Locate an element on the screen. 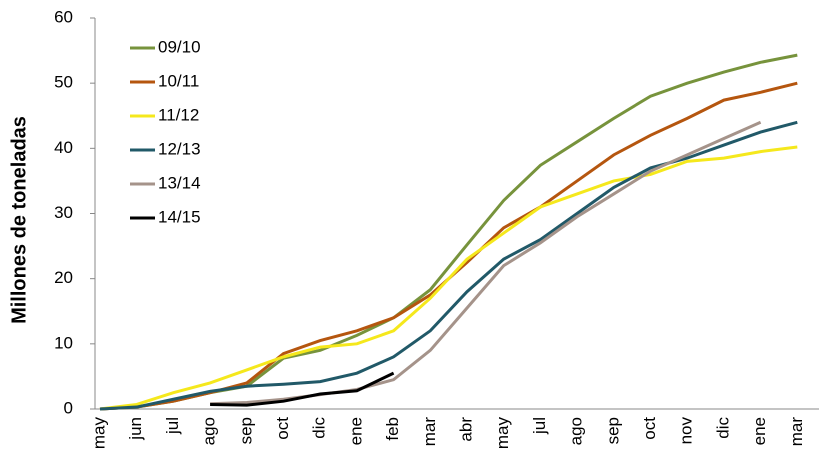 This screenshot has height=472, width=819. legend-label: 12/13 is located at coordinates (179, 148).